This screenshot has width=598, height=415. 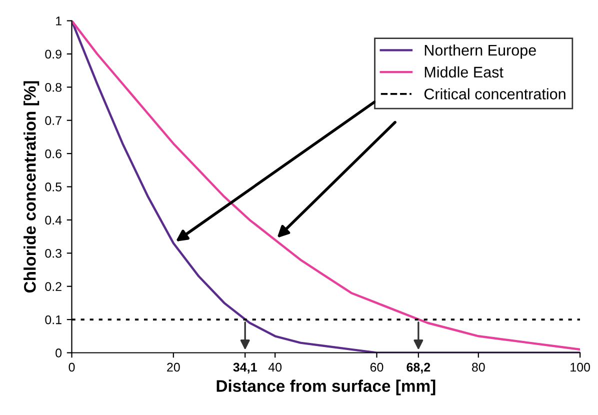 What do you see at coordinates (326, 388) in the screenshot?
I see `x-axis-title: Distance from surface [mm]` at bounding box center [326, 388].